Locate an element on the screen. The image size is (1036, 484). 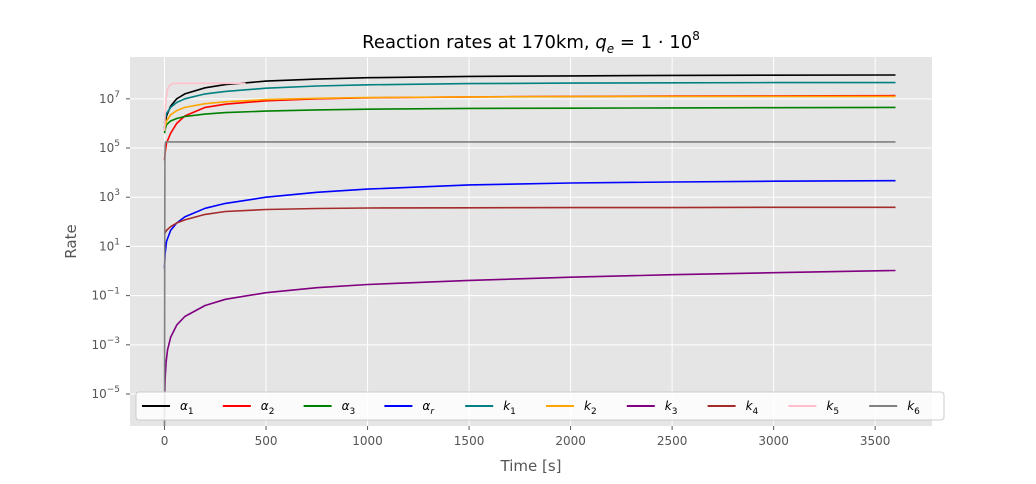
legend-entry: k6 is located at coordinates (913, 408).